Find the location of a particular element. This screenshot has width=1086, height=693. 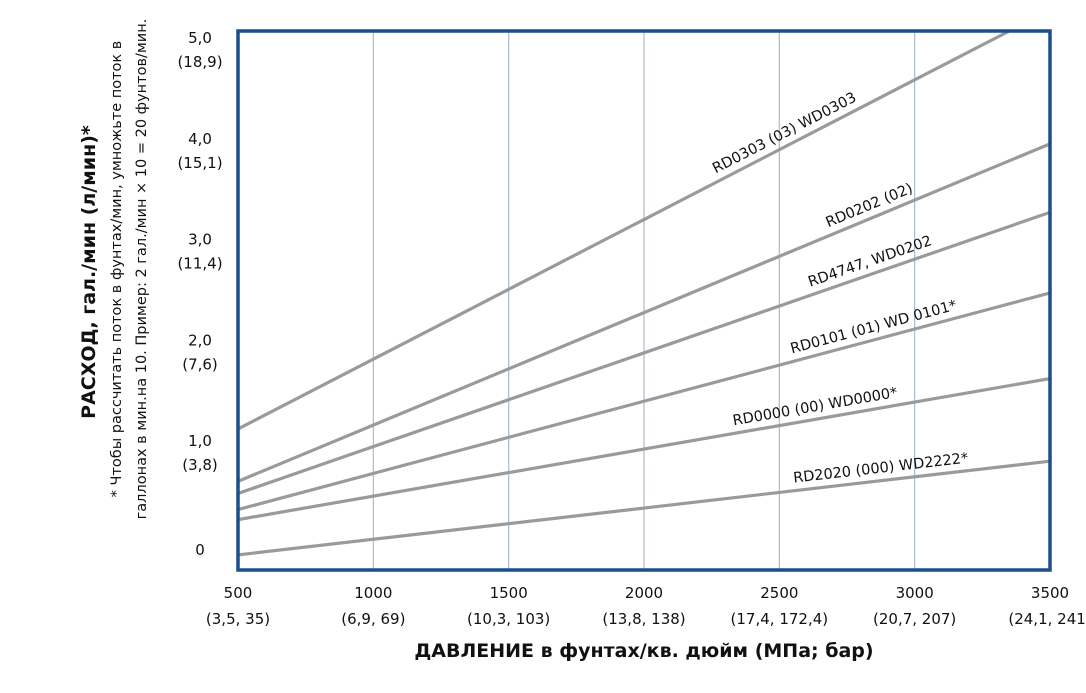

x-tick-label: 3000 is located at coordinates (915, 593).